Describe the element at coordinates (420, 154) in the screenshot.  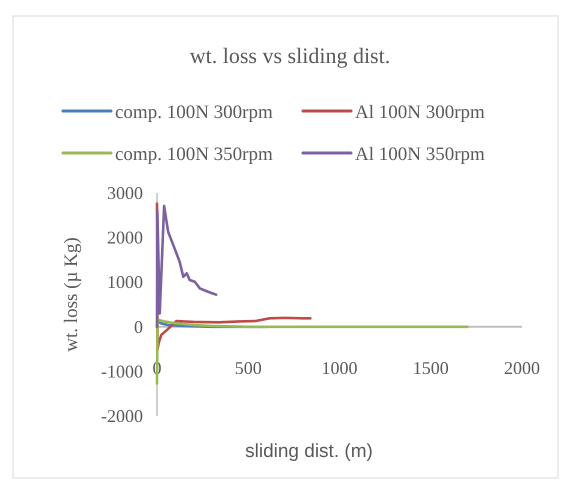
I see `legend-label: Al 100N 350rpm` at that location.